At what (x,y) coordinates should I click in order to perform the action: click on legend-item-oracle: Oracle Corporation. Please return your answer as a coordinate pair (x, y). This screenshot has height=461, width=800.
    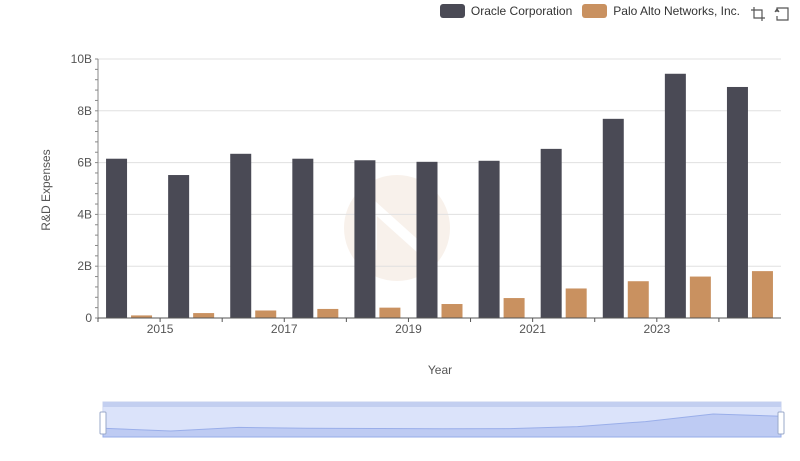
    Looking at the image, I should click on (506, 11).